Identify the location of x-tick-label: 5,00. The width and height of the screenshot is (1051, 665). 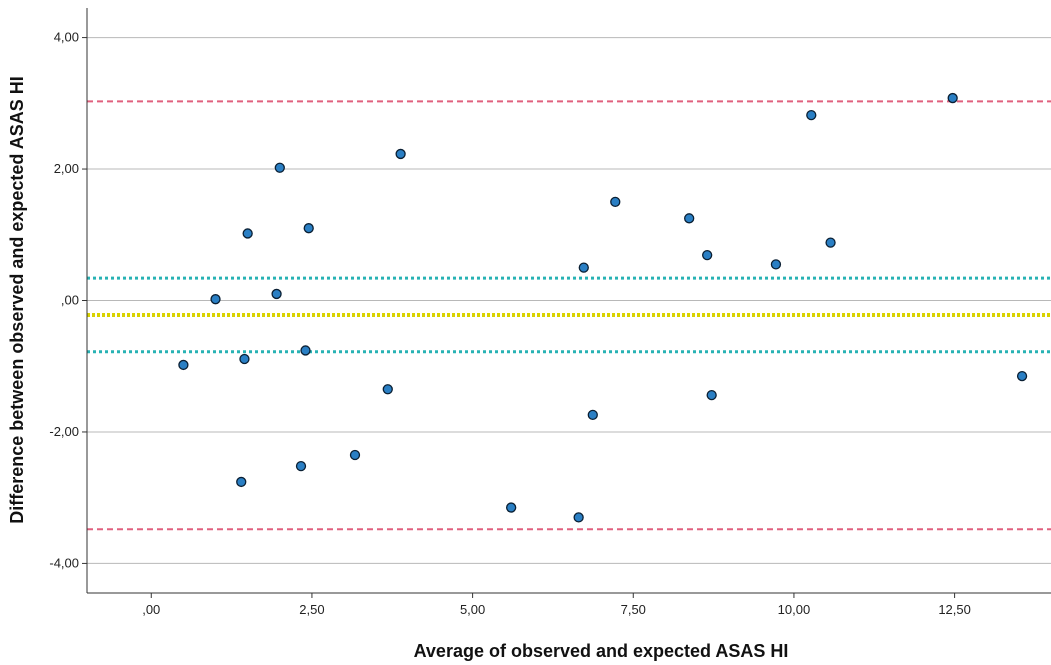
(472, 609).